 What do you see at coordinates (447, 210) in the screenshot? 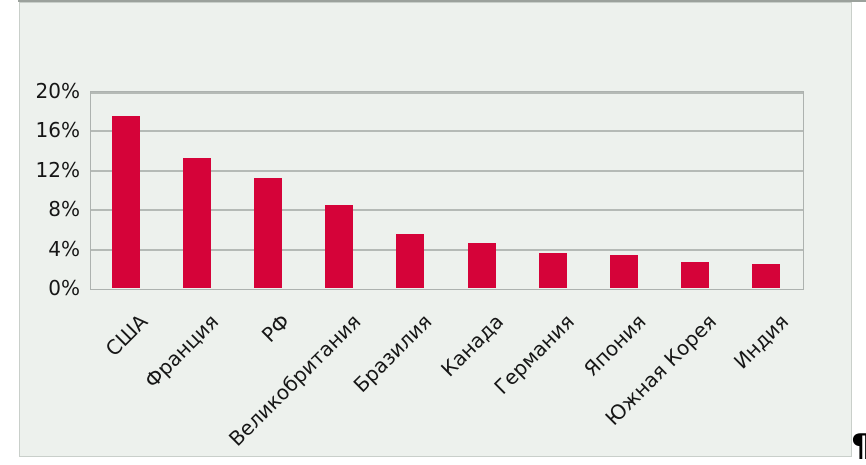
I see `gridline-8pct` at bounding box center [447, 210].